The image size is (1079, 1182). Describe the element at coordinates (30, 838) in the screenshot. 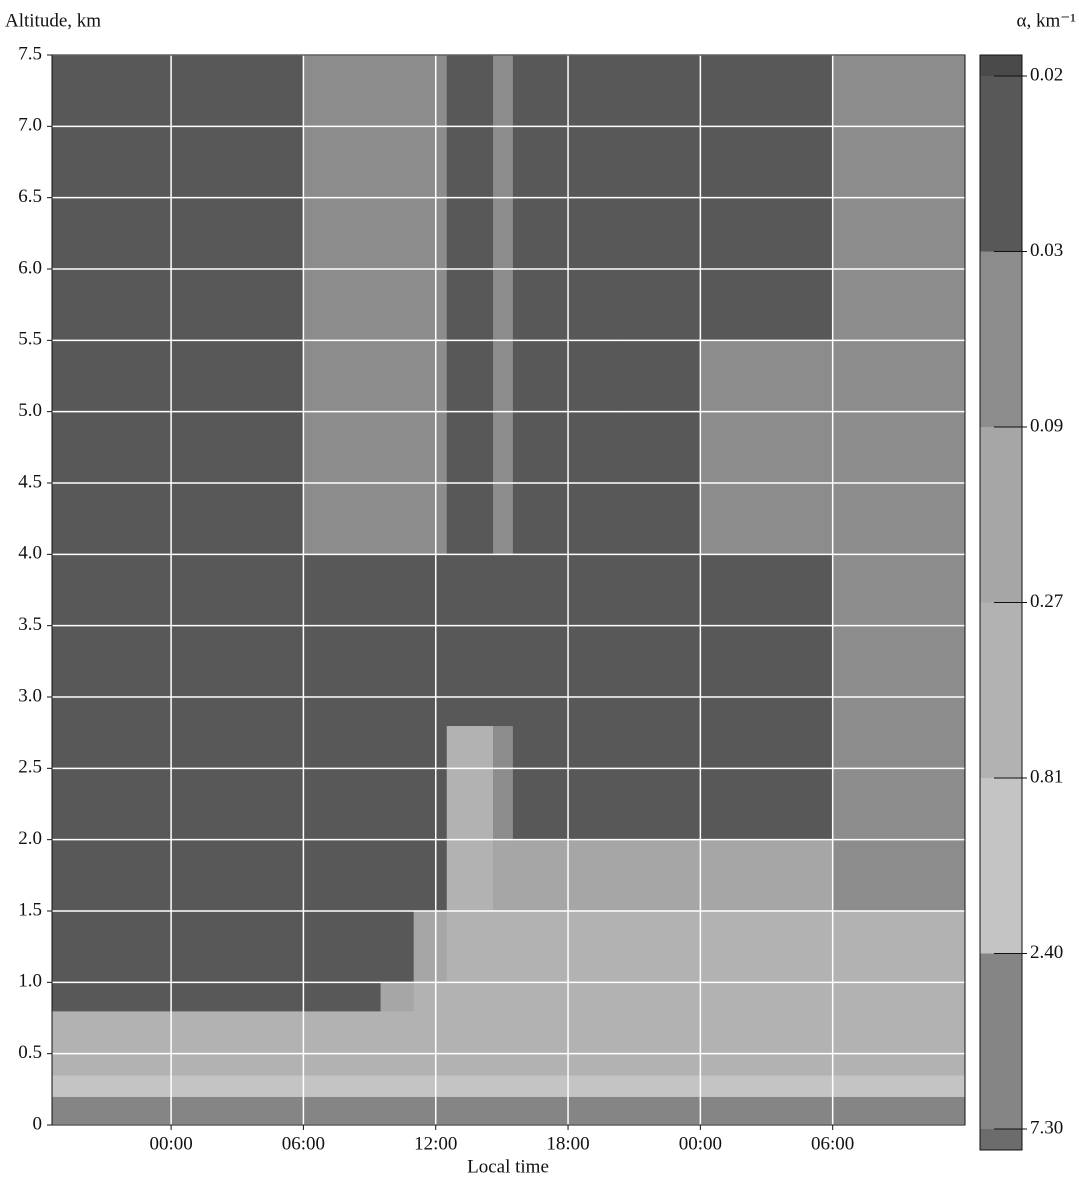

I see `y-tick-label: 2.0` at that location.